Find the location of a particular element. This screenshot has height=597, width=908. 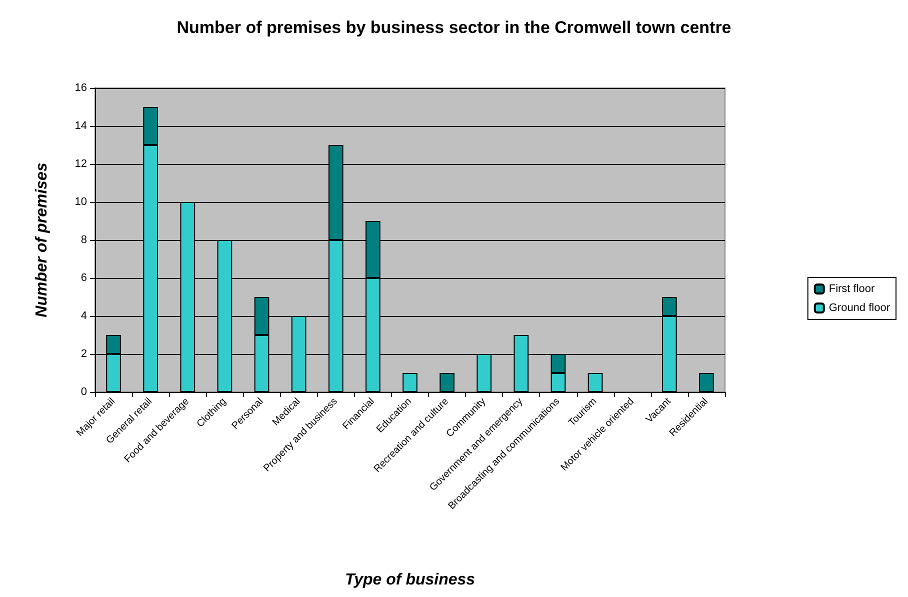

chart-title: Number of premises by business sector in the Cromwell town centre is located at coordinates (454, 27).